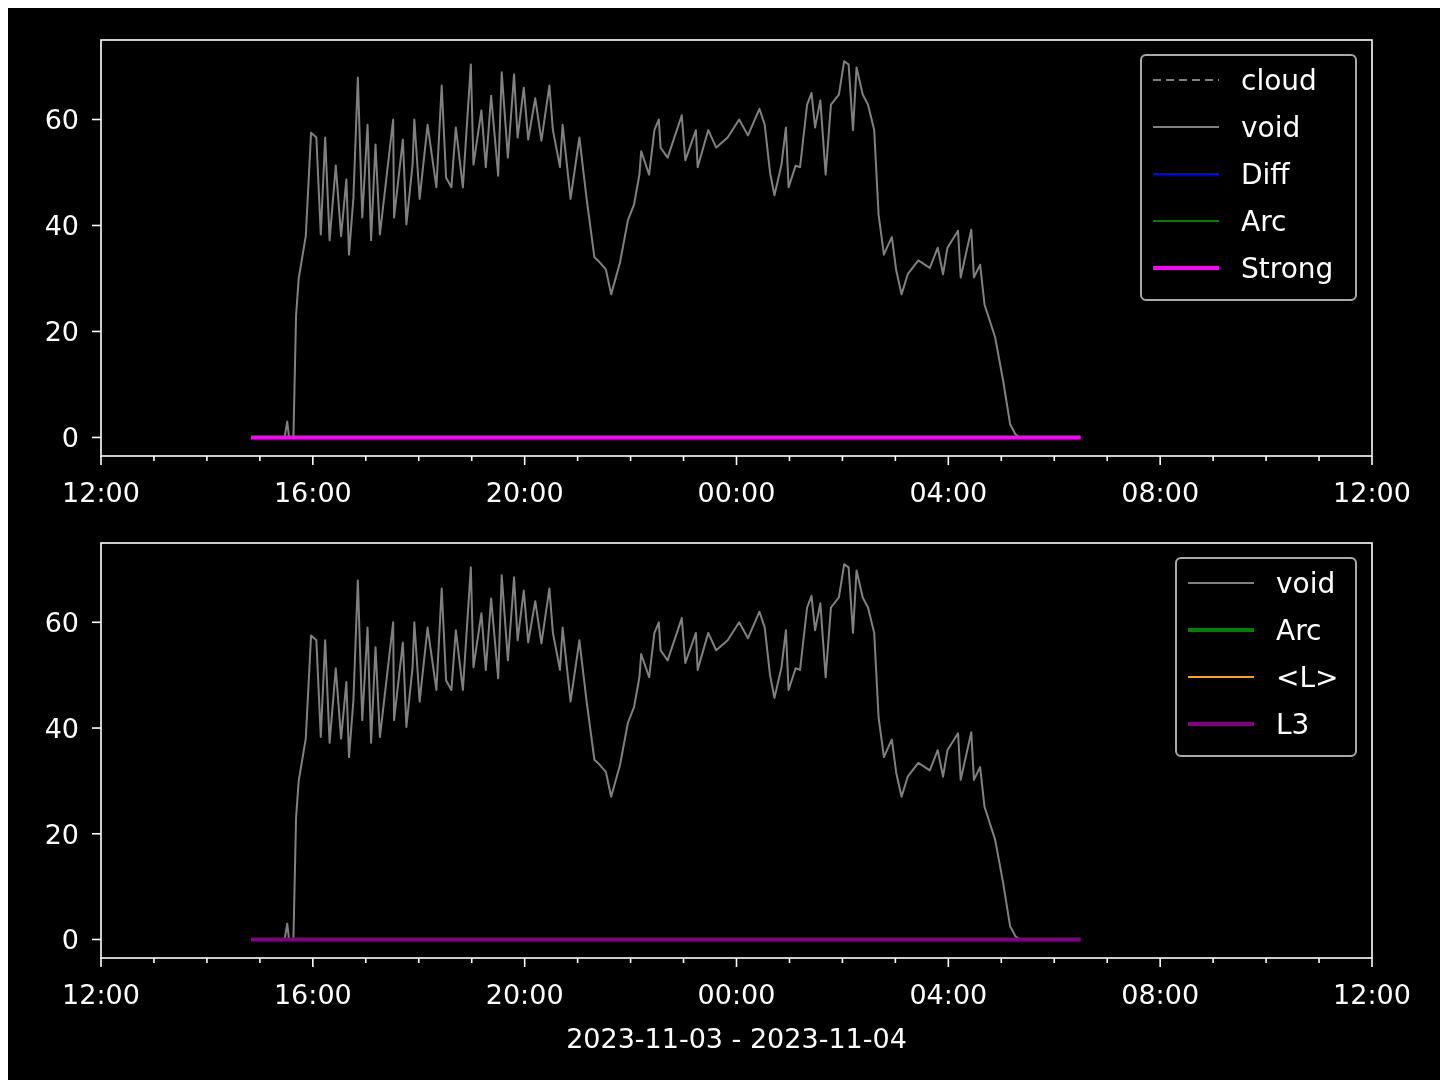  I want to click on legend-label: <L>, so click(1307, 677).